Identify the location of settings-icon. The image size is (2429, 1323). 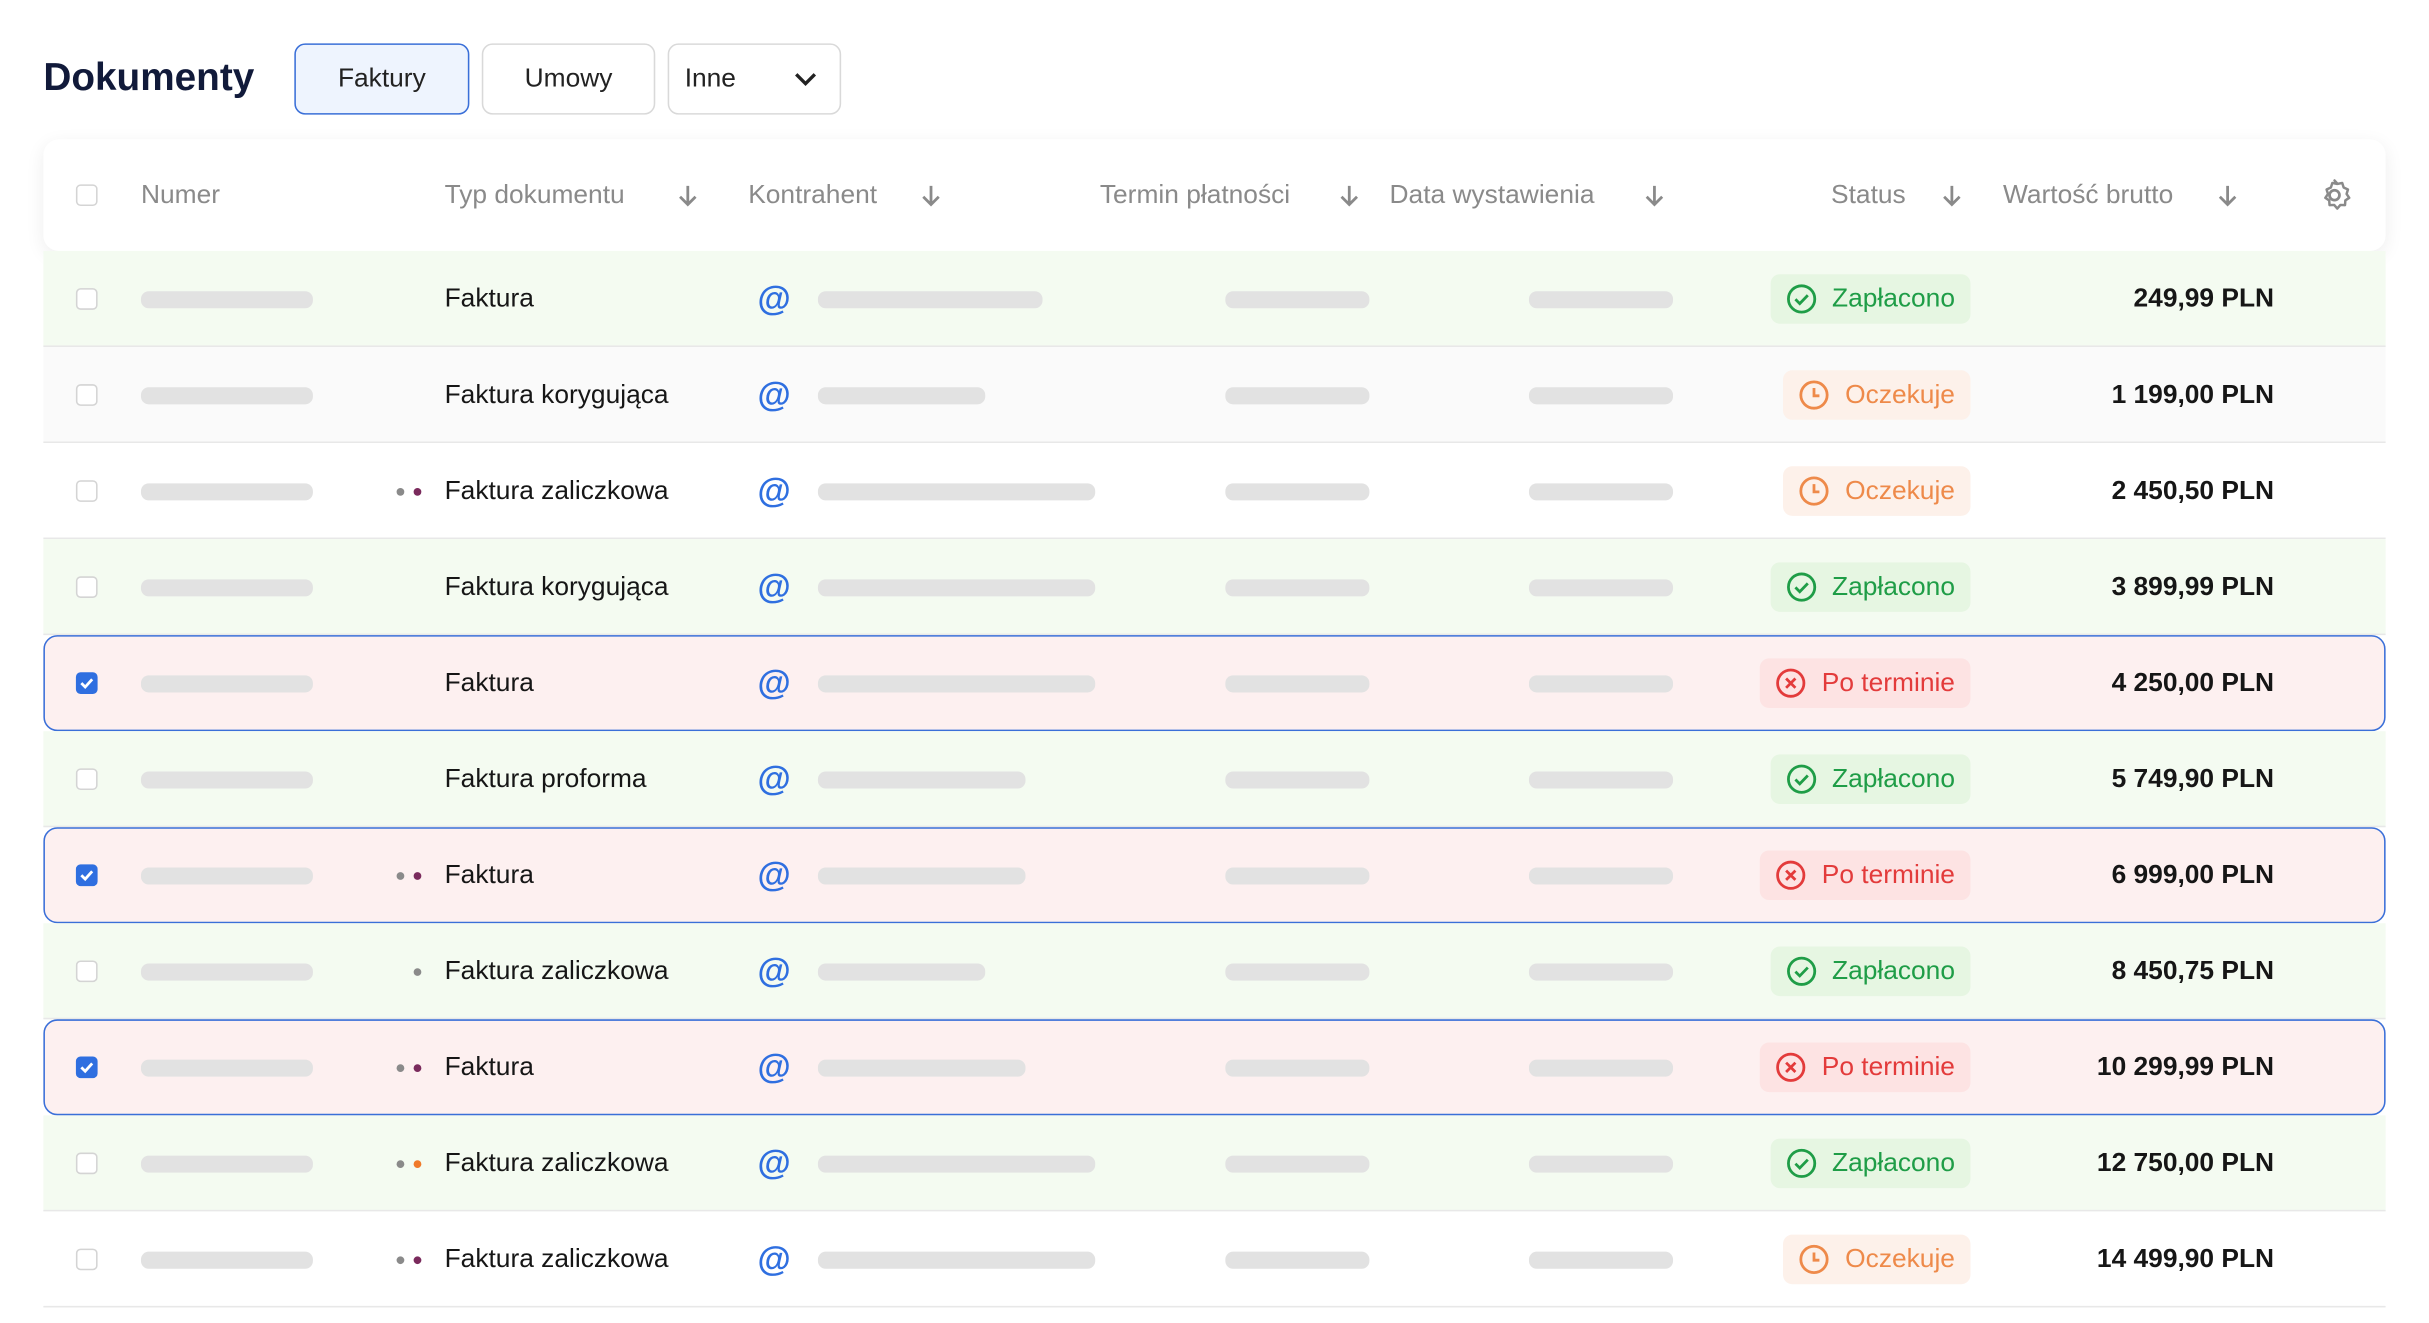
(2334, 195).